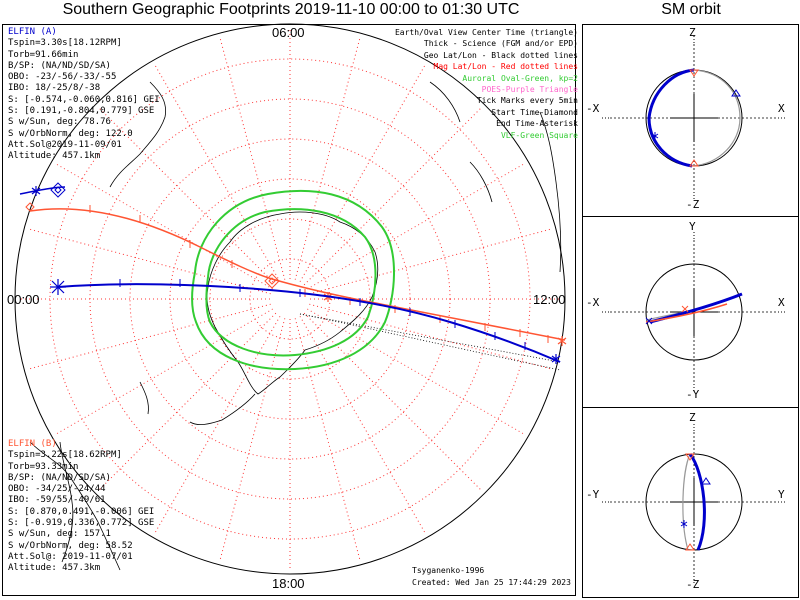  What do you see at coordinates (81, 523) in the screenshot?
I see `elfin-b-info-line: S: [-0.919,0.336,0.772] GSE` at bounding box center [81, 523].